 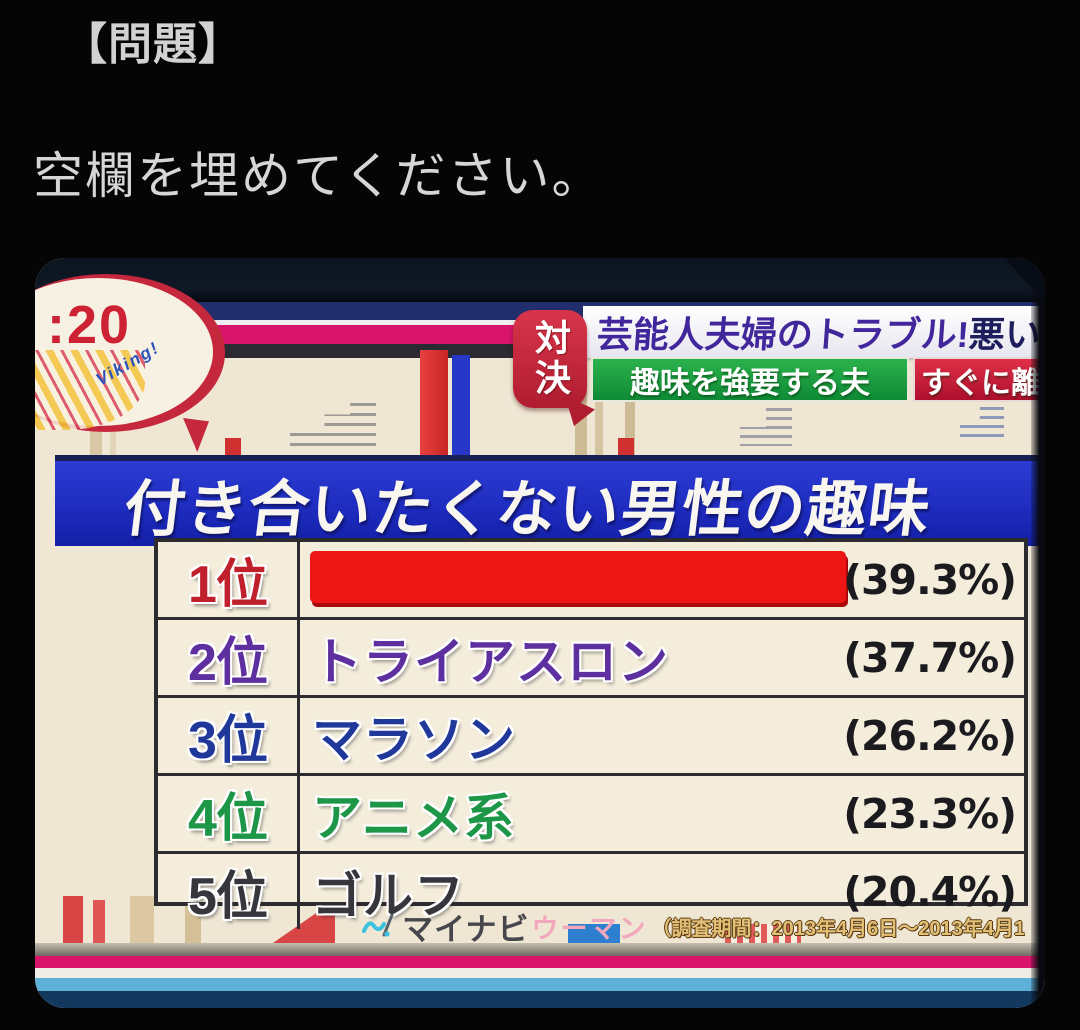 What do you see at coordinates (540, 984) in the screenshot?
I see `bottom-stripe-lightblue` at bounding box center [540, 984].